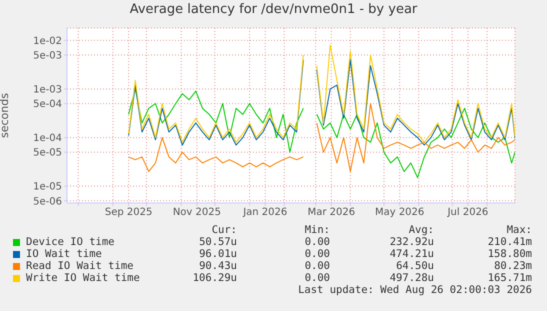 This screenshot has width=547, height=311. What do you see at coordinates (217, 254) in the screenshot?
I see `text: 96.01u` at bounding box center [217, 254].